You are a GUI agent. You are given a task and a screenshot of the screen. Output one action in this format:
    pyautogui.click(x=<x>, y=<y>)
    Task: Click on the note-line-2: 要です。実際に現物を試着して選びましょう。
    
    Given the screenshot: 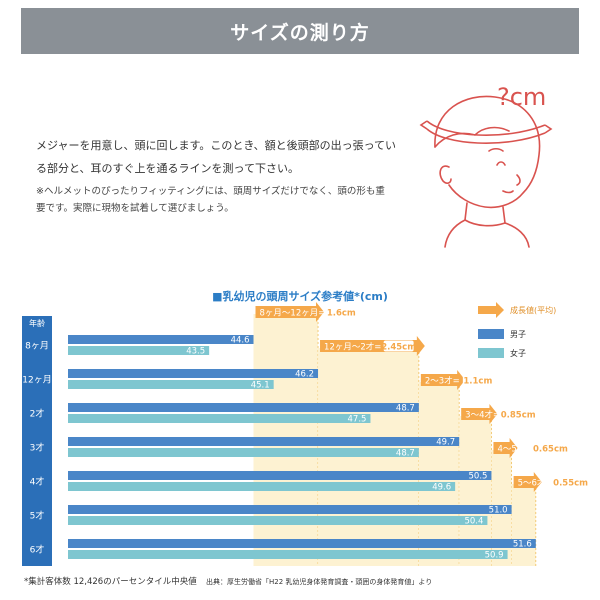 What is the action you would take?
    pyautogui.click(x=135, y=208)
    